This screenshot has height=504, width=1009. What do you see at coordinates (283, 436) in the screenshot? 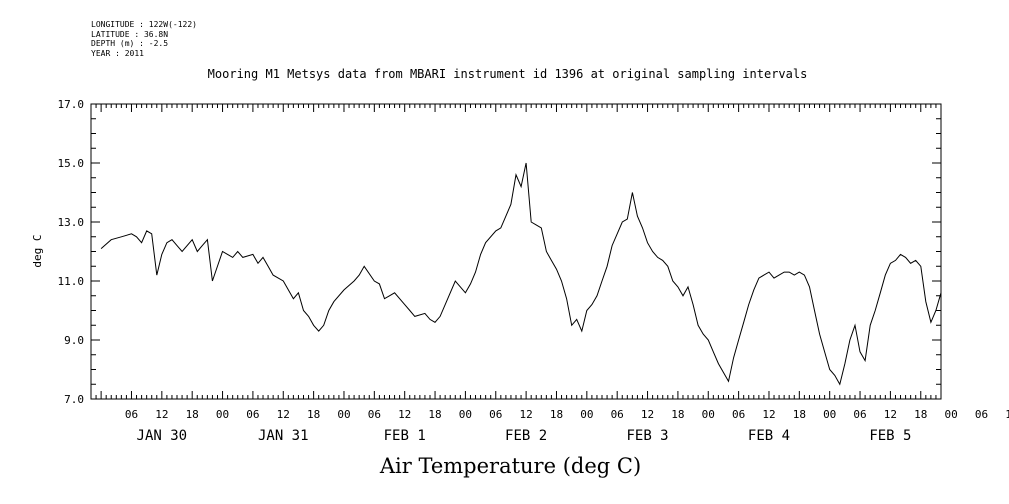
I see `day-label: JAN 31` at bounding box center [283, 436].